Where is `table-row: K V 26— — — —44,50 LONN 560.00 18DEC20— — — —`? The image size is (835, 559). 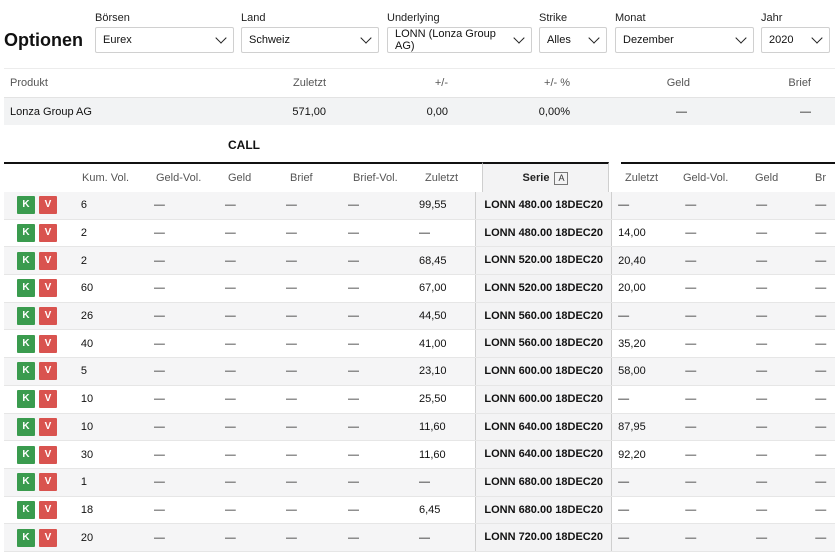
table-row: K V 26— — — —44,50 LONN 560.00 18DEC20— — — — is located at coordinates (419, 316).